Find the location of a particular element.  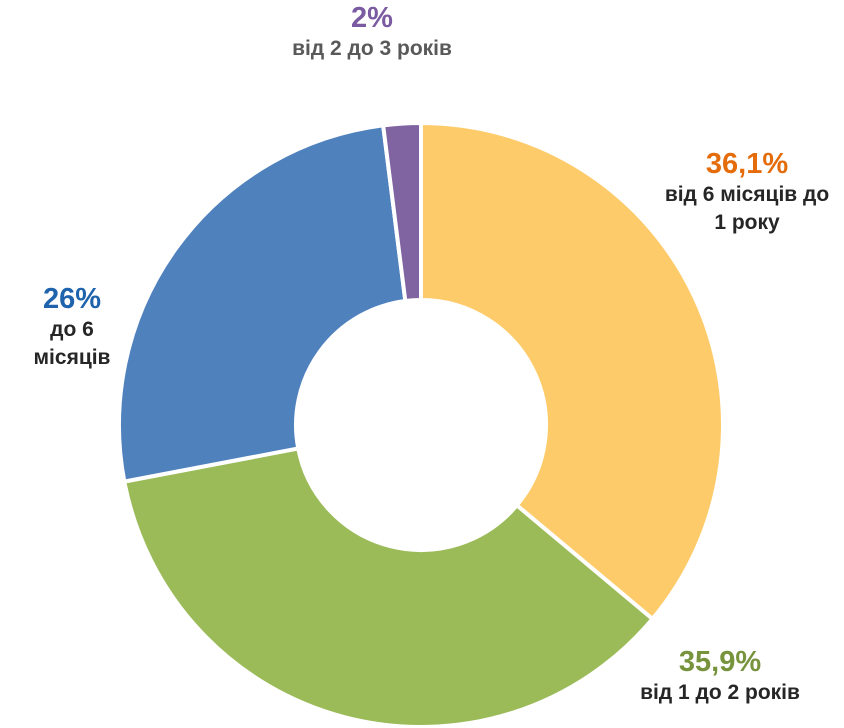

category-label: від 6 місяців до 1 року is located at coordinates (747, 208).